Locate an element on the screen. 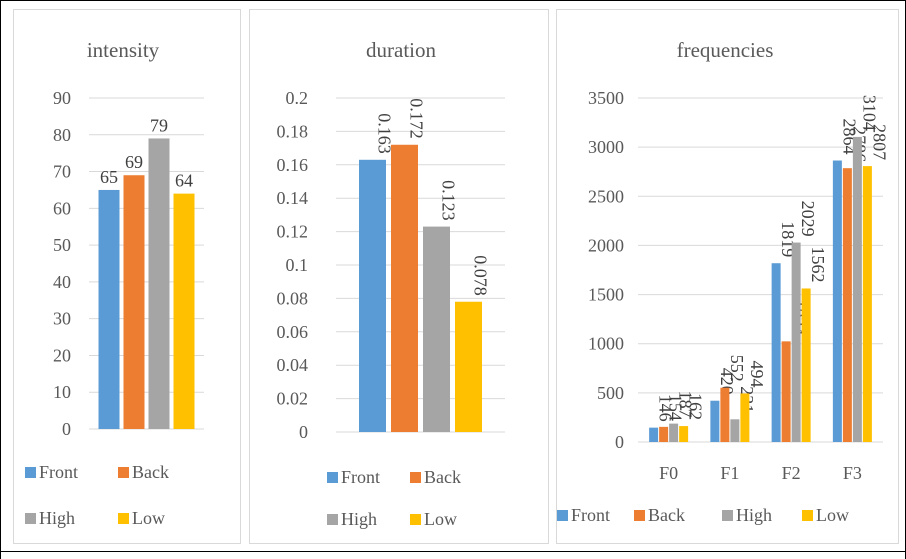 This screenshot has height=559, width=906. data-label: 0.163 is located at coordinates (385, 133).